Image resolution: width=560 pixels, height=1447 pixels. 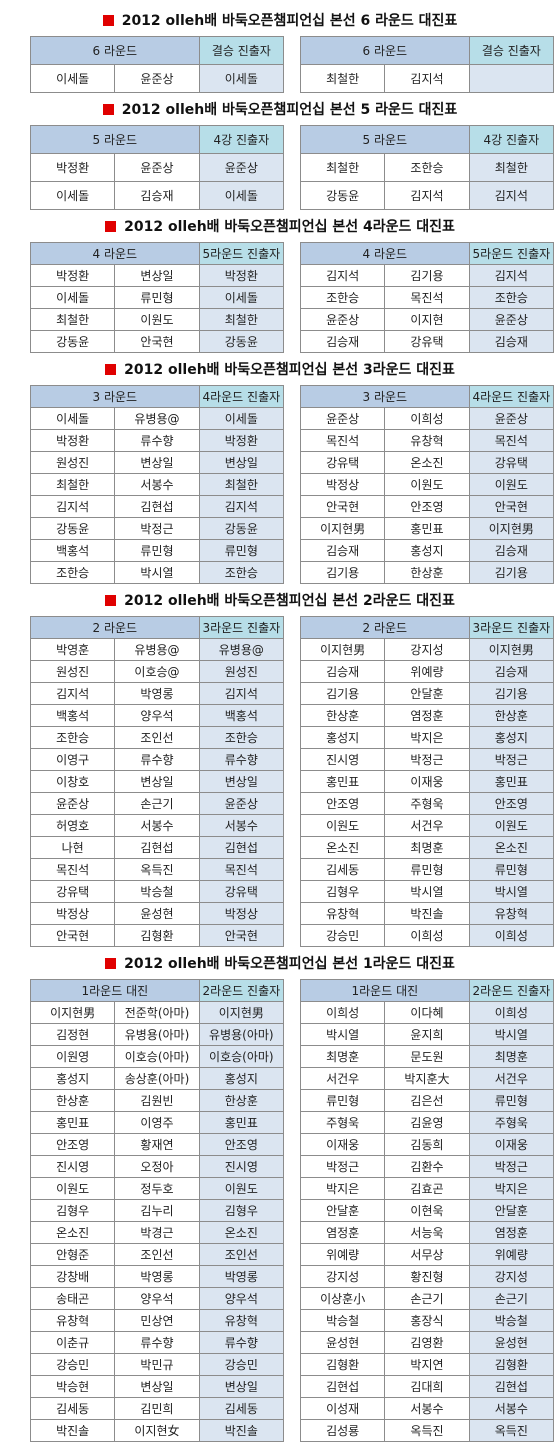 What do you see at coordinates (427, 195) in the screenshot?
I see `match-row: 강동윤 김지석 김지석` at bounding box center [427, 195].